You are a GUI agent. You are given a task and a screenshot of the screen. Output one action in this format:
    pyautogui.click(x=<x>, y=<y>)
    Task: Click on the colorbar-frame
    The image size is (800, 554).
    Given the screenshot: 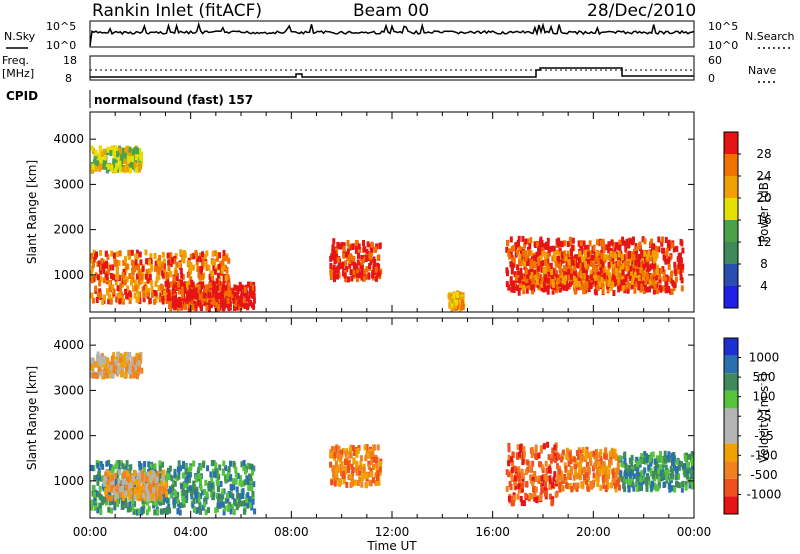 What is the action you would take?
    pyautogui.click(x=731, y=426)
    